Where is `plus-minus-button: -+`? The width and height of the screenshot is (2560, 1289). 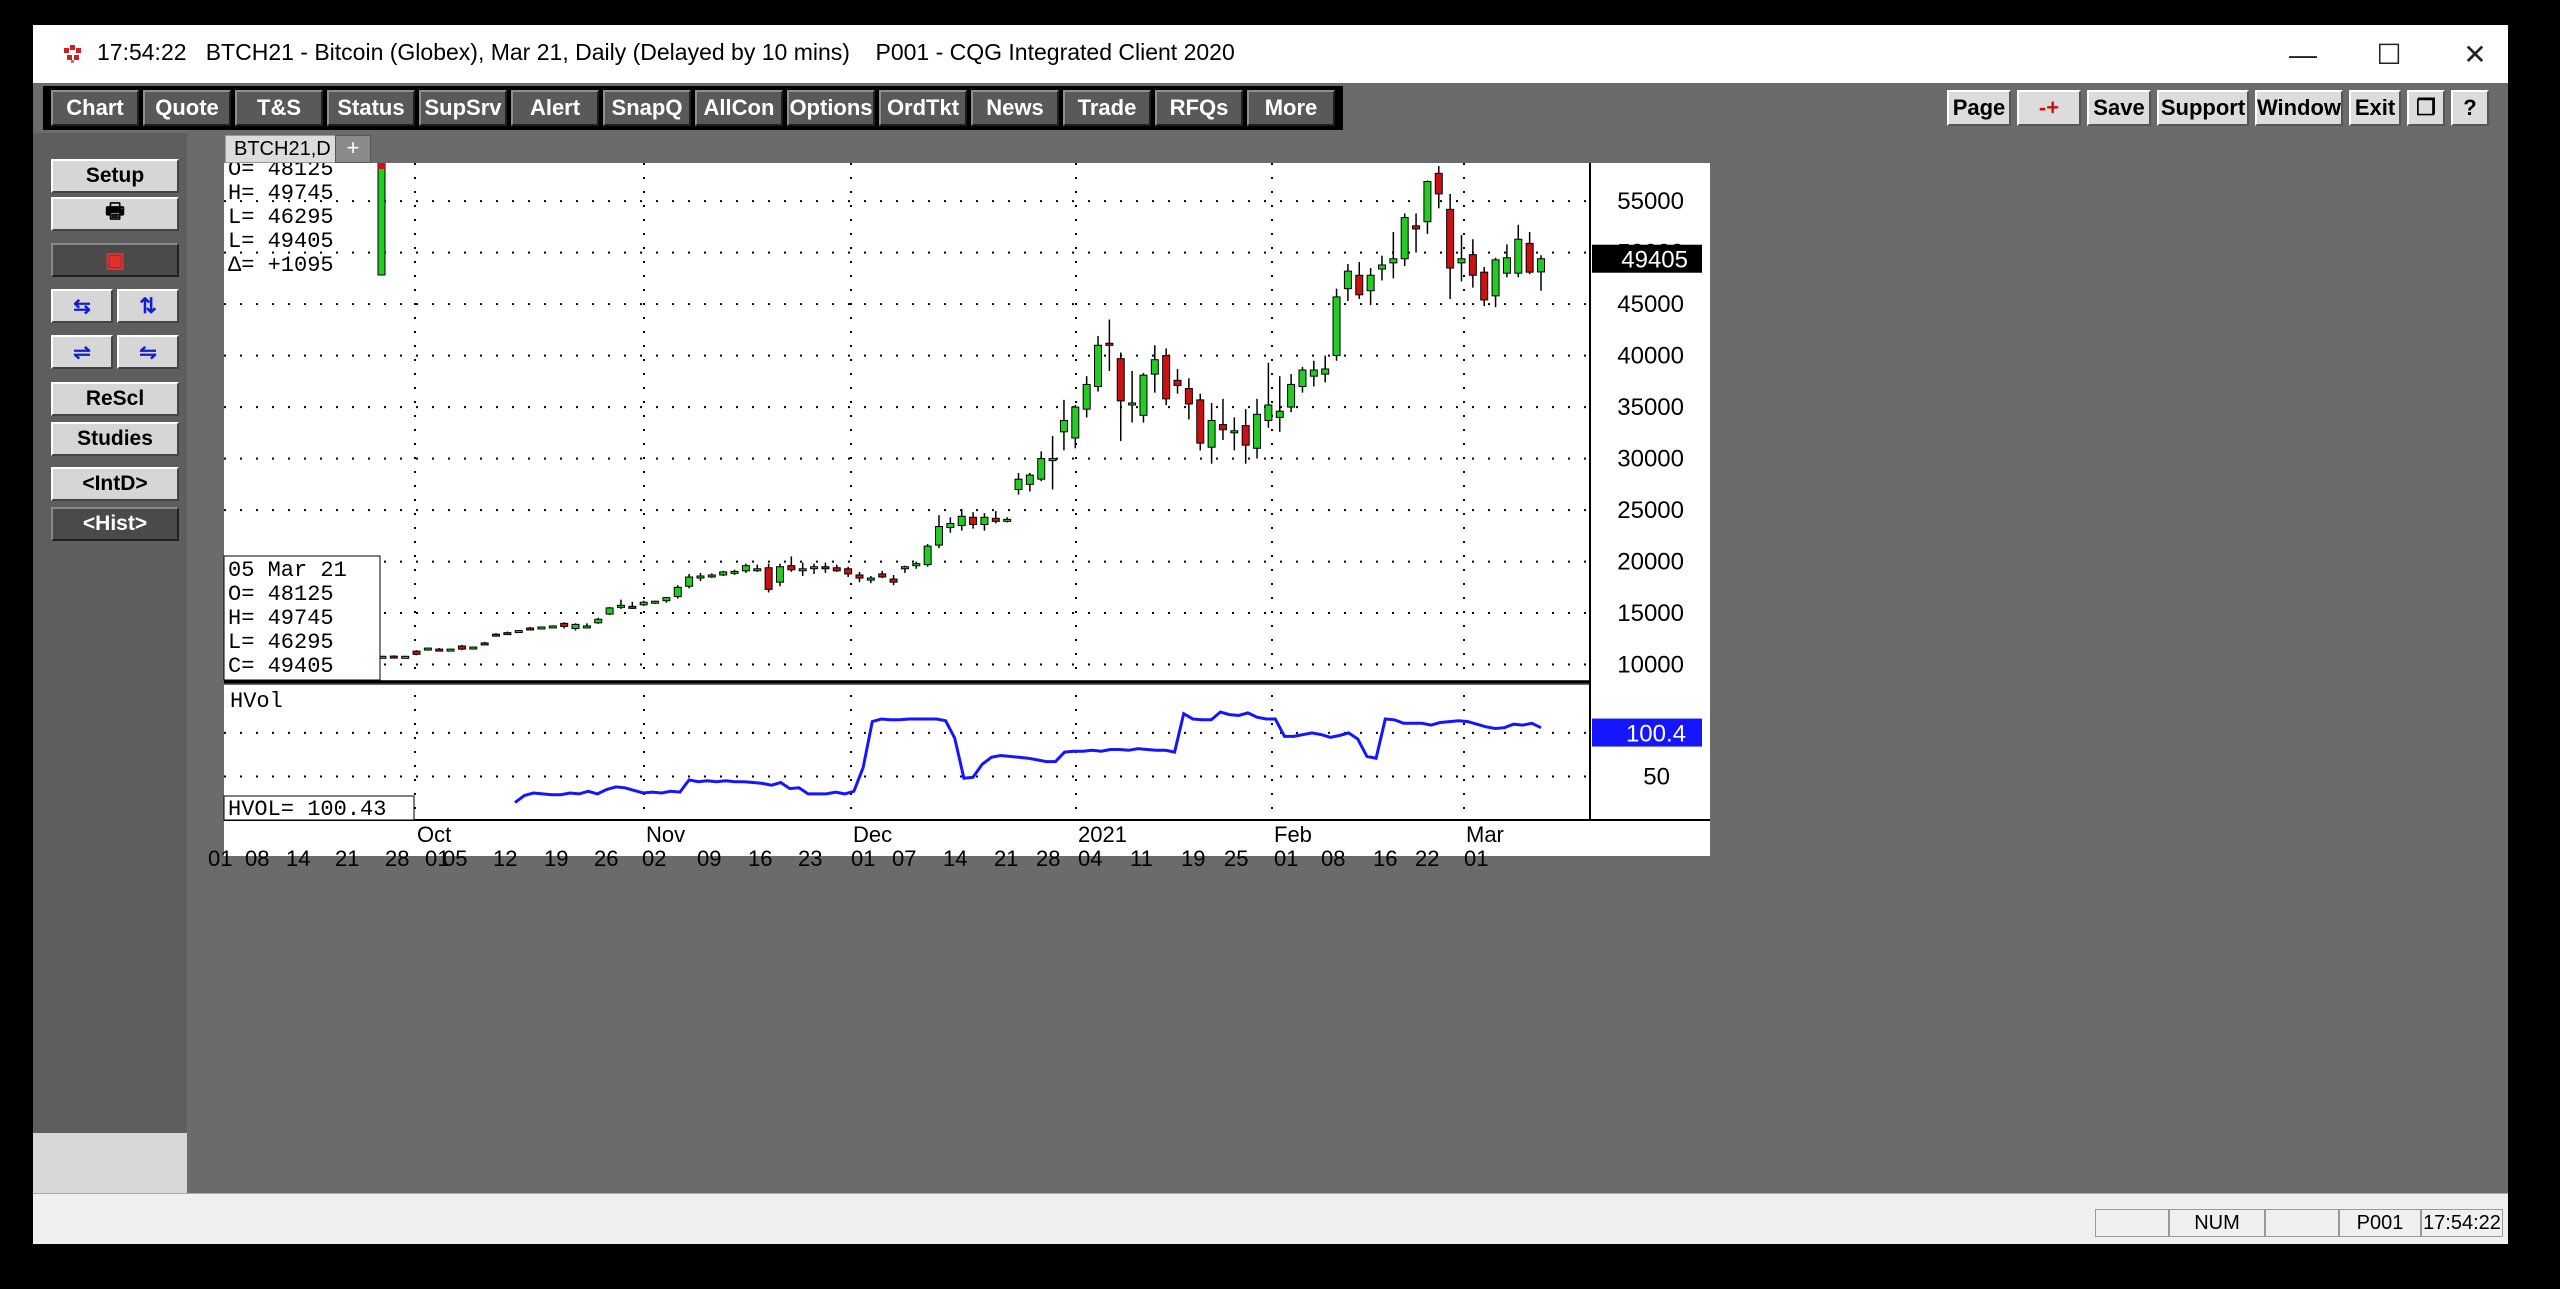
plus-minus-button: -+ is located at coordinates (2049, 108).